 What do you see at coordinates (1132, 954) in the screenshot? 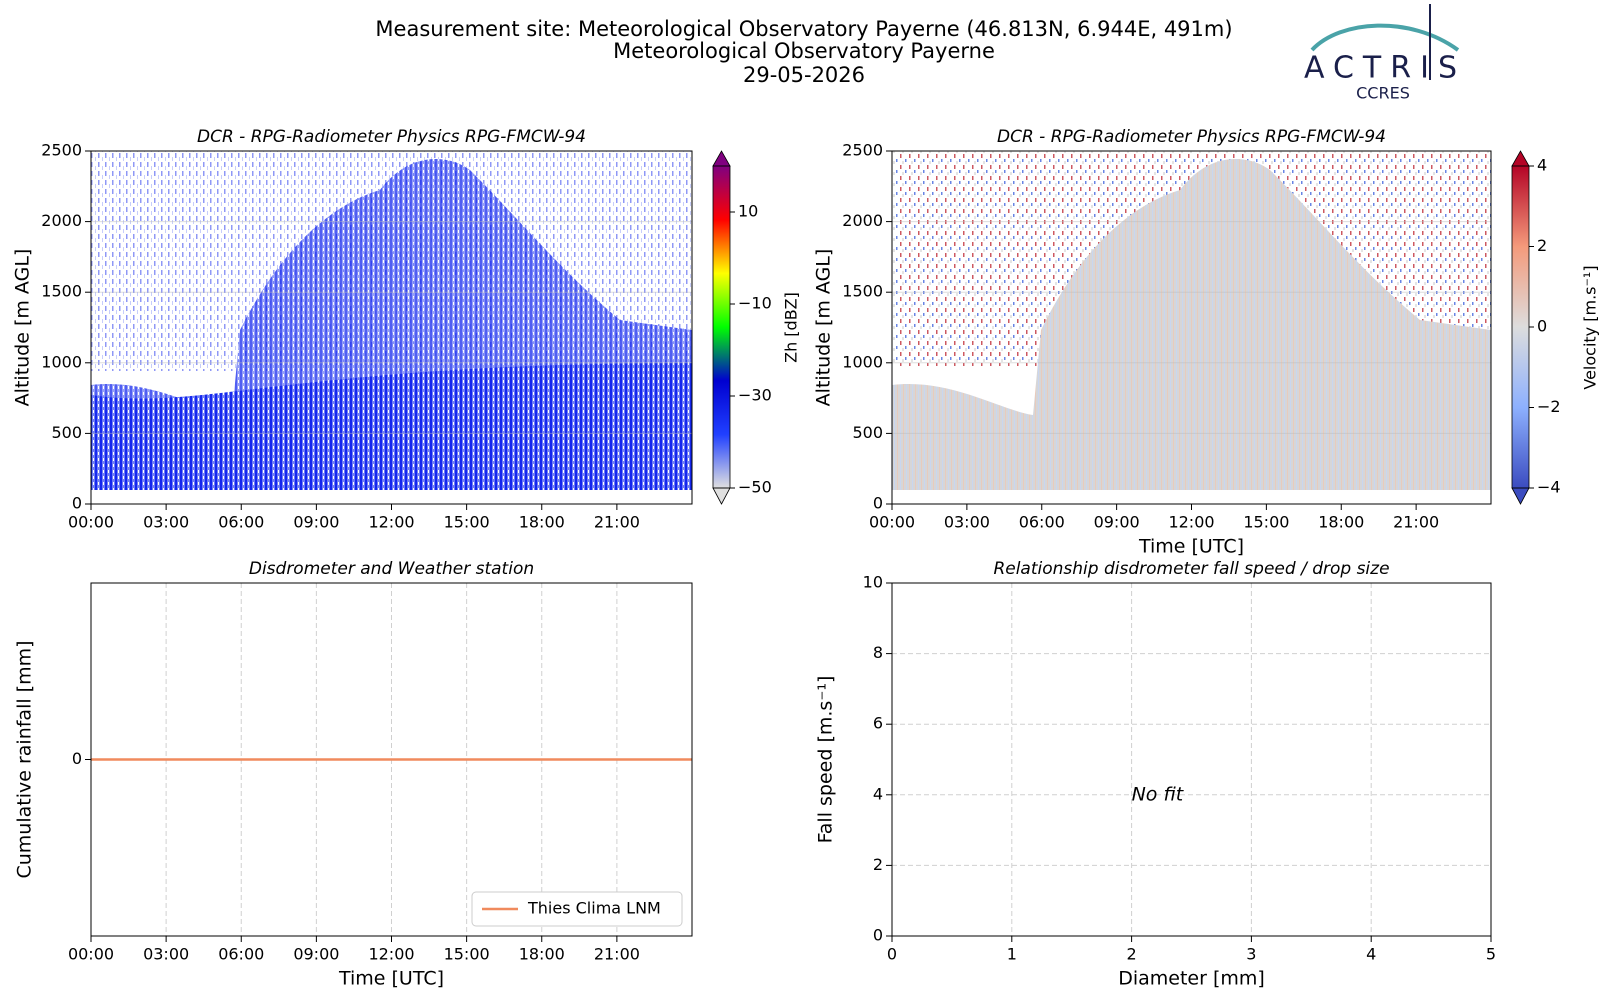
I see `x-tick-label: 2` at bounding box center [1132, 954].